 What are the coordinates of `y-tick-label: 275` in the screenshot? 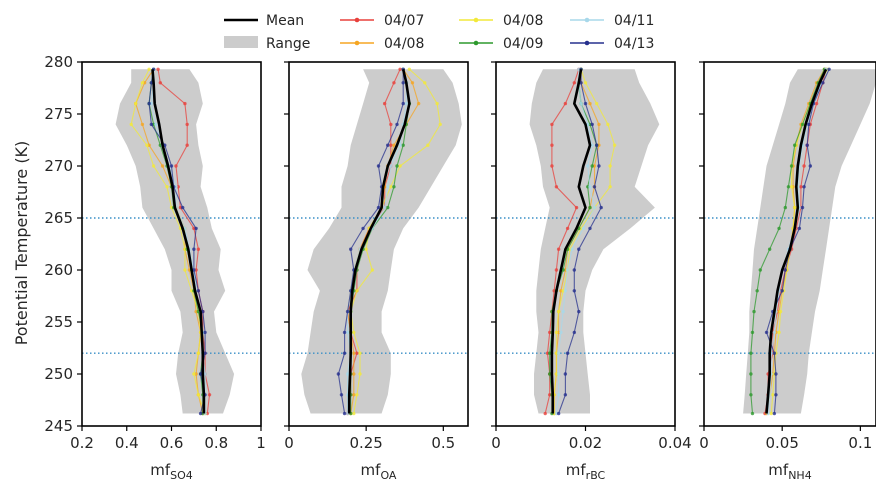 It's located at (58, 114).